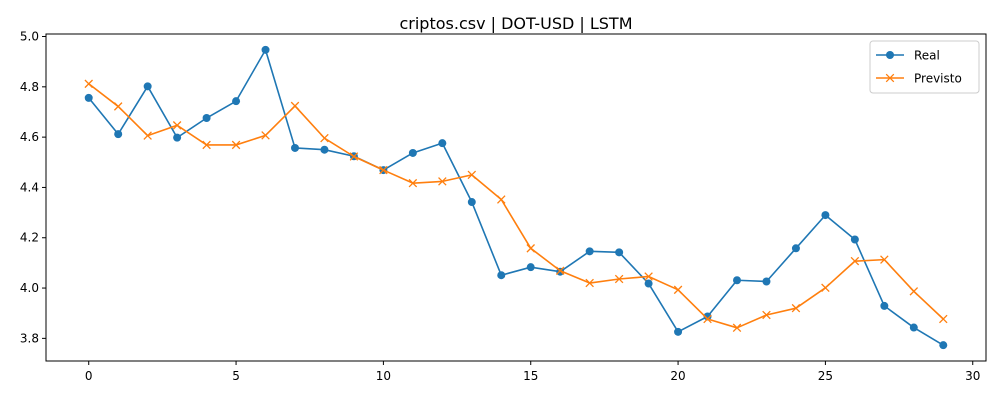 Image resolution: width=1000 pixels, height=404 pixels. What do you see at coordinates (29, 288) in the screenshot?
I see `y-tick-label: 4.0` at bounding box center [29, 288].